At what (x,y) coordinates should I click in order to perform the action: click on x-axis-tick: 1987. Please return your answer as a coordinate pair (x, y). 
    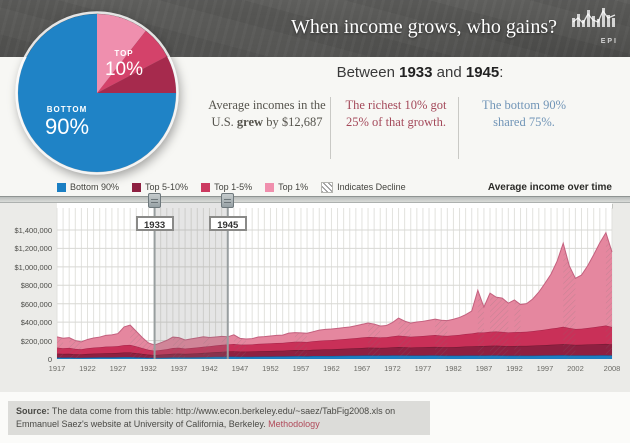
    Looking at the image, I should click on (484, 368).